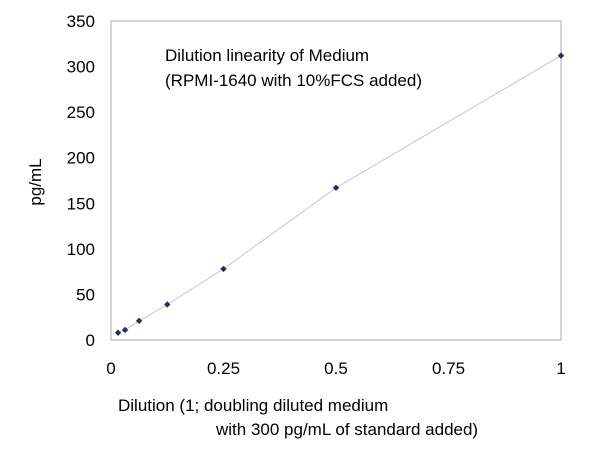 Image resolution: width=600 pixels, height=450 pixels. I want to click on x-tick-label: 0, so click(110, 368).